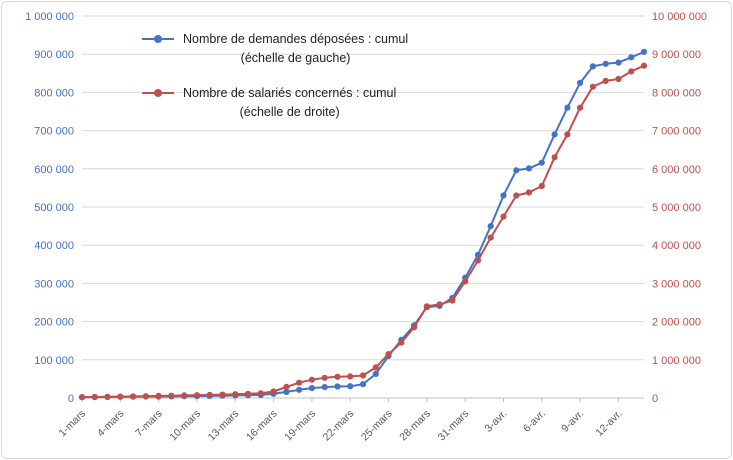 The width and height of the screenshot is (733, 460). What do you see at coordinates (339, 426) in the screenshot?
I see `x-axis-label: 22-mars` at bounding box center [339, 426].